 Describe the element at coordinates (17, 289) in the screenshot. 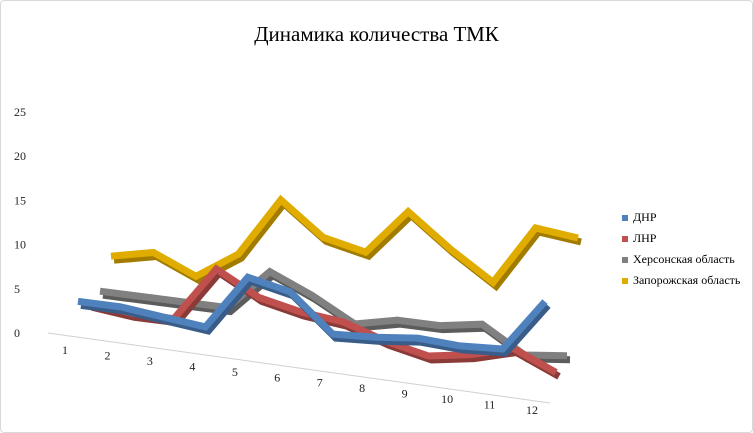

I see `y-tick-label: 5` at that location.